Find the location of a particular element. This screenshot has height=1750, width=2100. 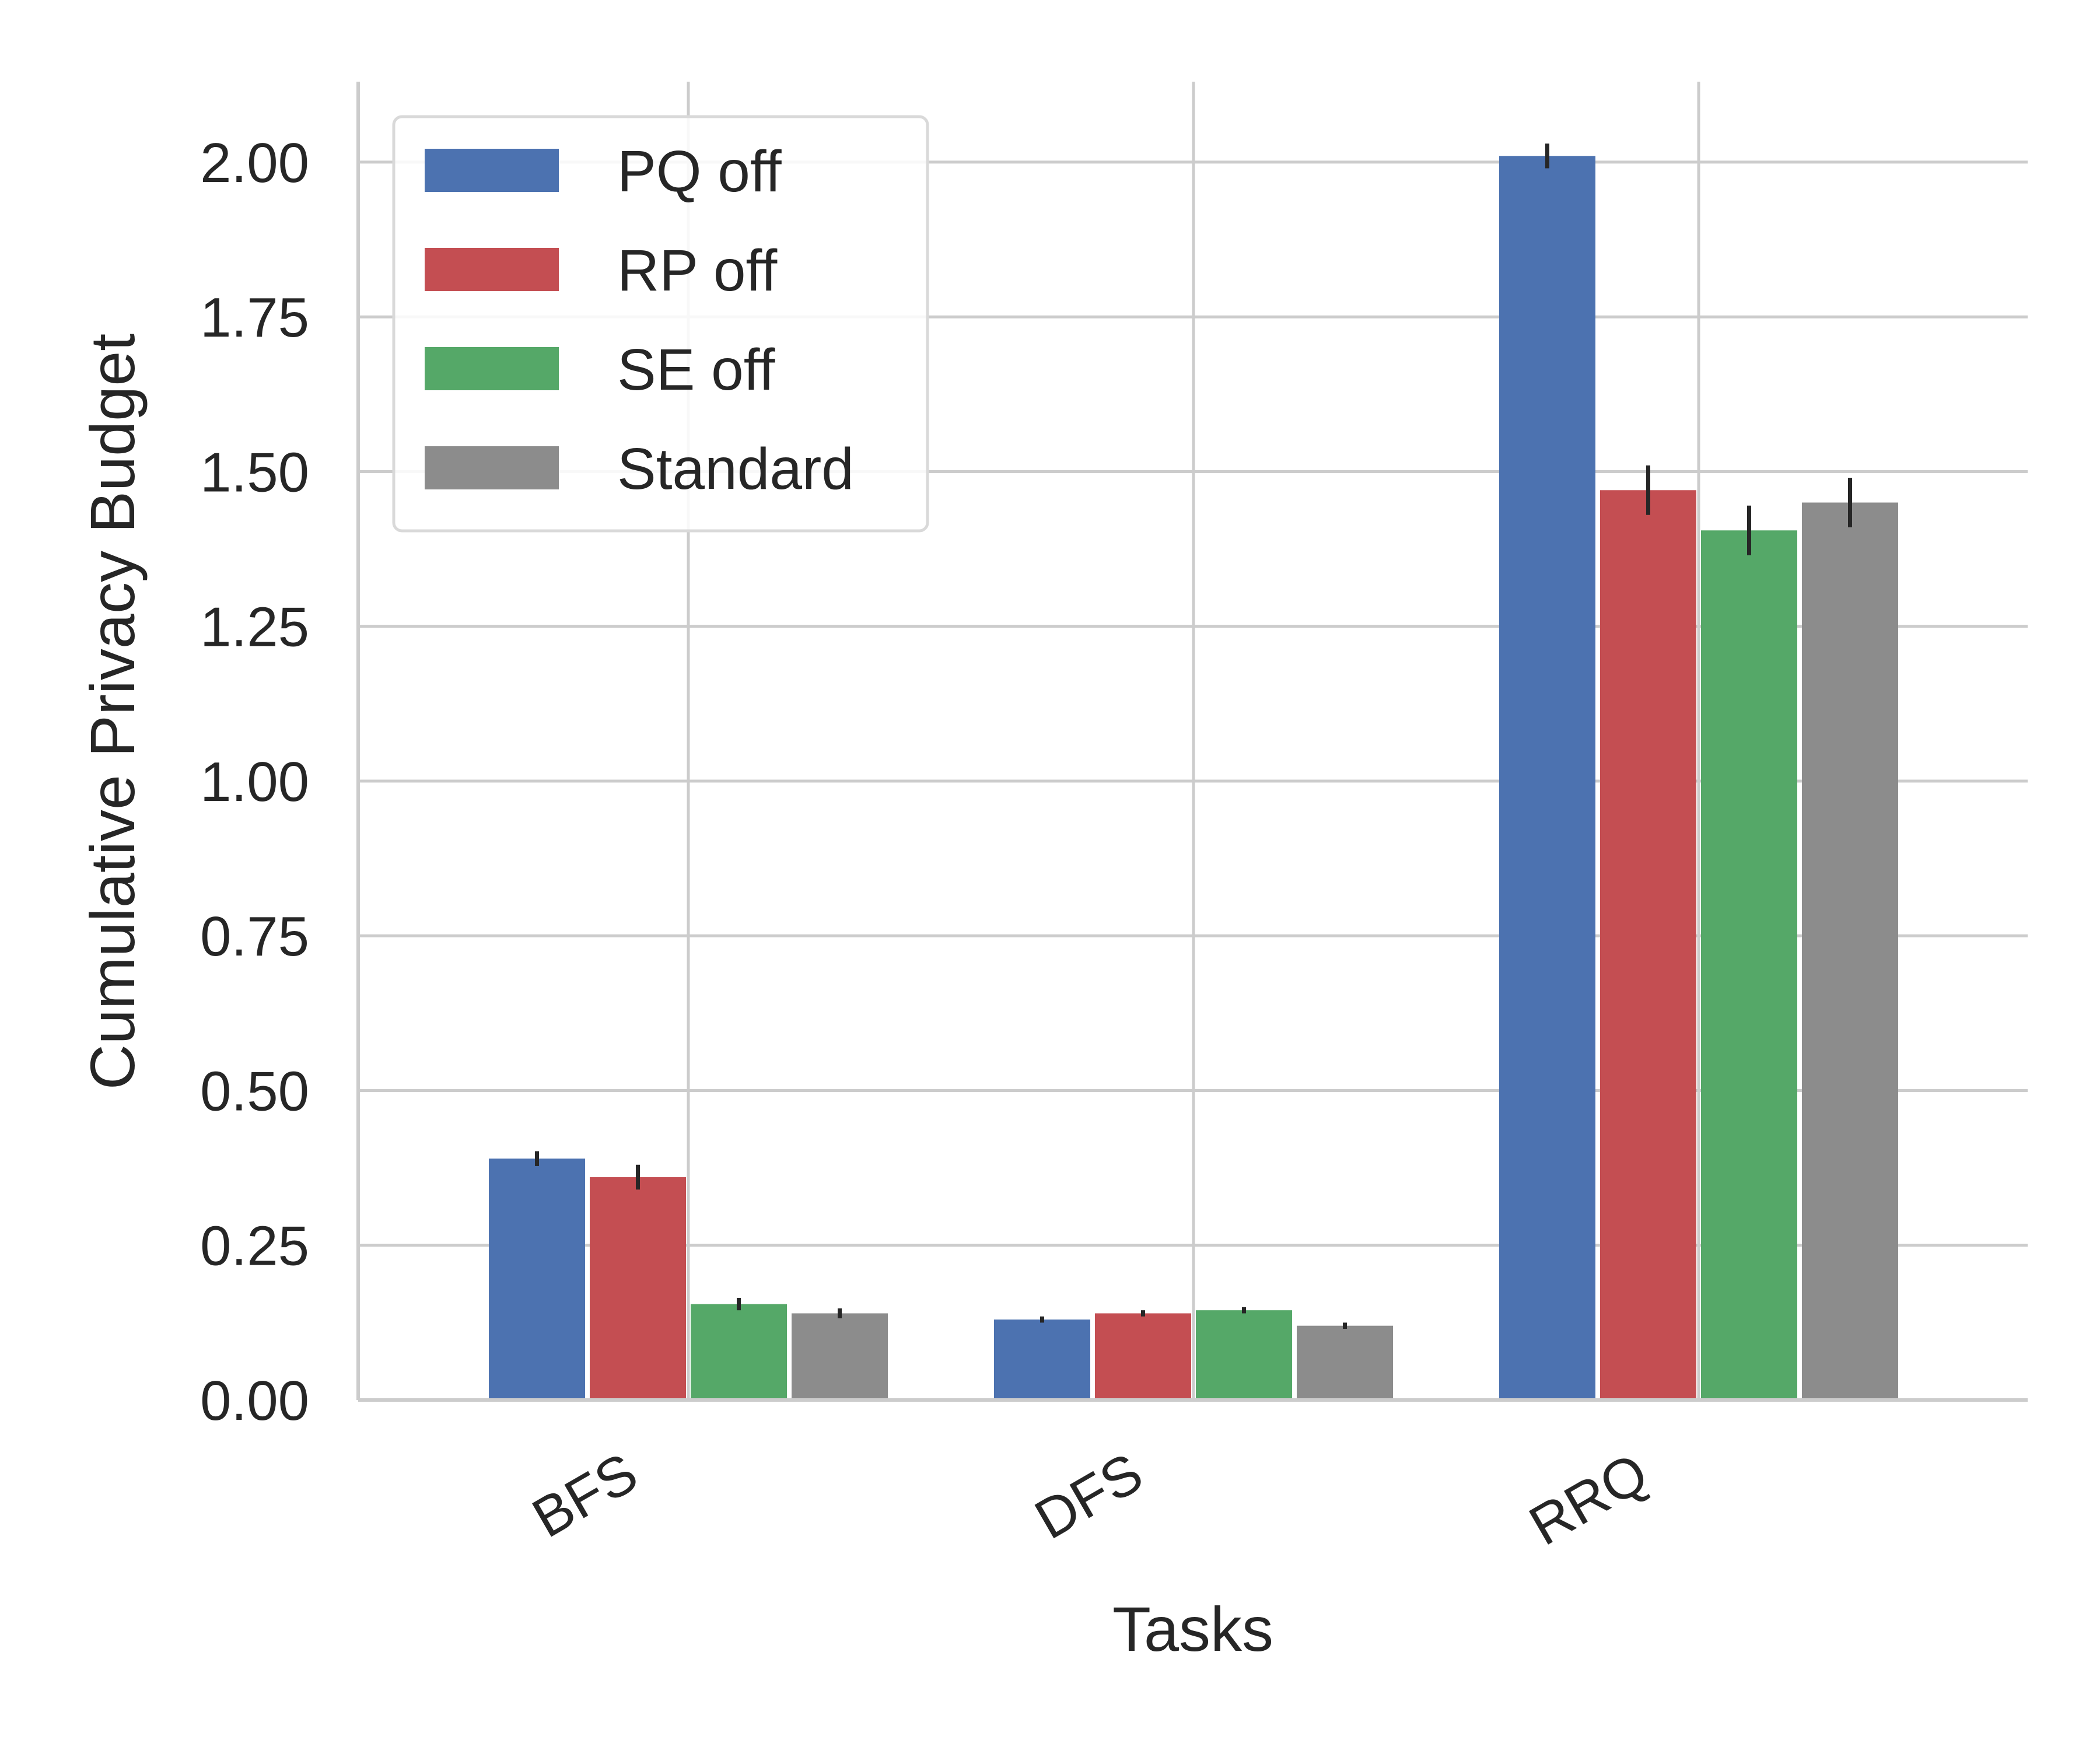

y-tick-label: 0.75 is located at coordinates (254, 936).